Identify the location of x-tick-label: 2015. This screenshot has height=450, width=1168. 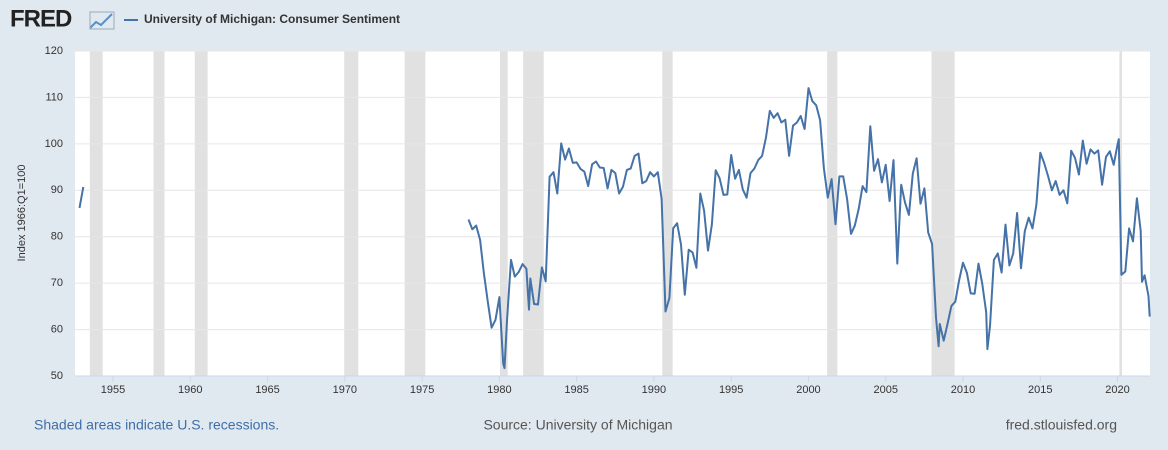
(1040, 390).